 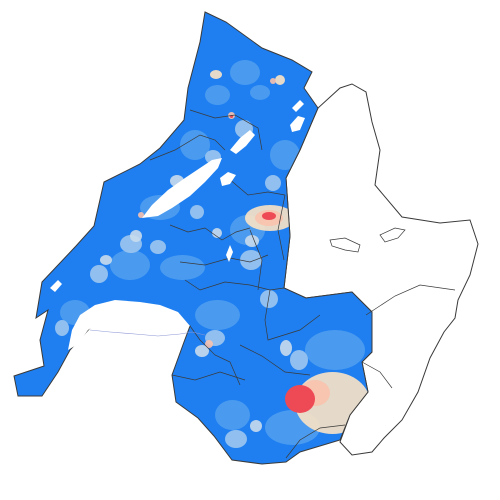 I want to click on lake-neuchatel, so click(x=182, y=188).